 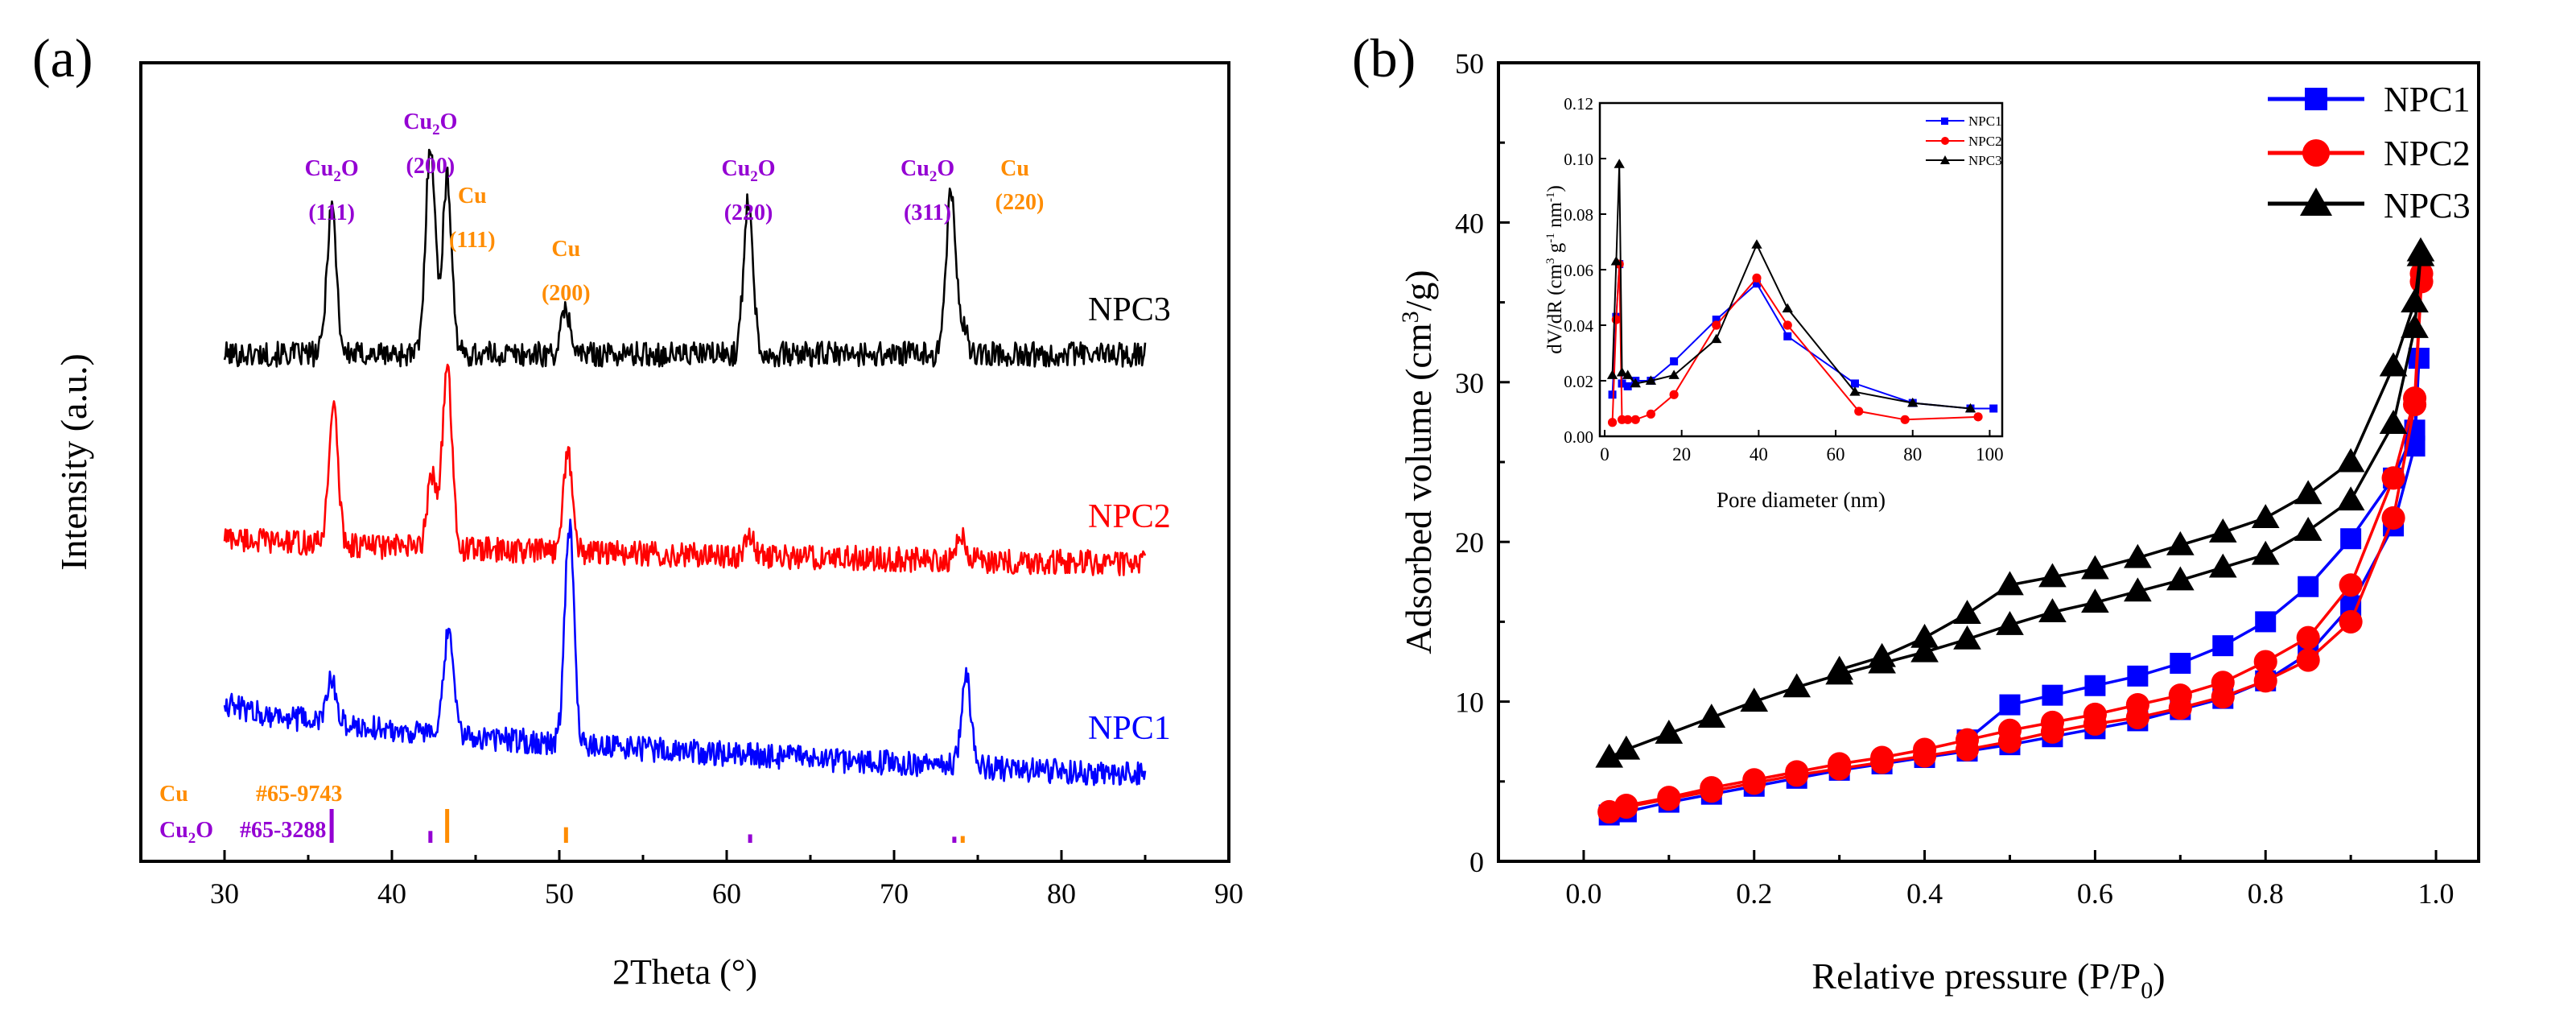 What do you see at coordinates (1578, 104) in the screenshot?
I see `inset-y-tick-label: 0.12` at bounding box center [1578, 104].